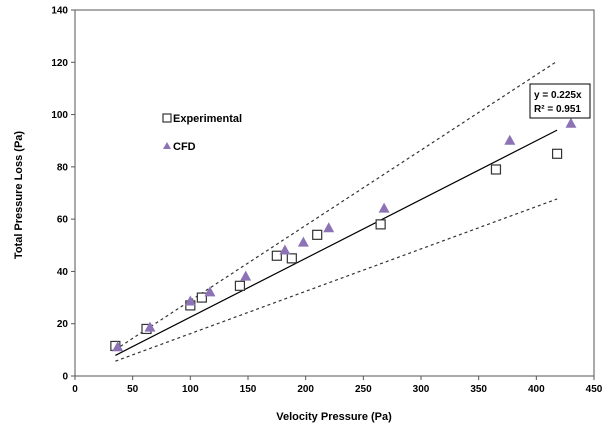 The image size is (610, 429). What do you see at coordinates (190, 389) in the screenshot?
I see `x-tick-label: 100` at bounding box center [190, 389].